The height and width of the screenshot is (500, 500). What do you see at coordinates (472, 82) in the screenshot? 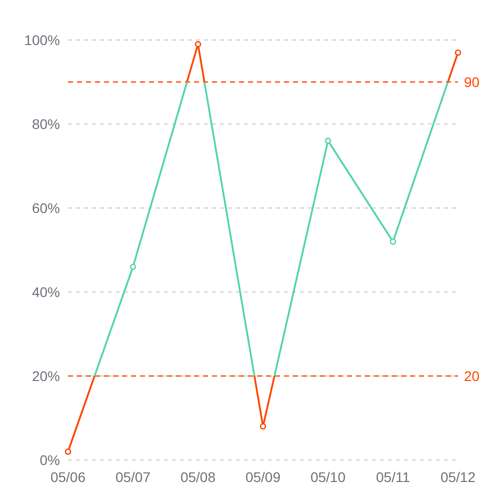
I see `ref-line-label: 90` at bounding box center [472, 82].